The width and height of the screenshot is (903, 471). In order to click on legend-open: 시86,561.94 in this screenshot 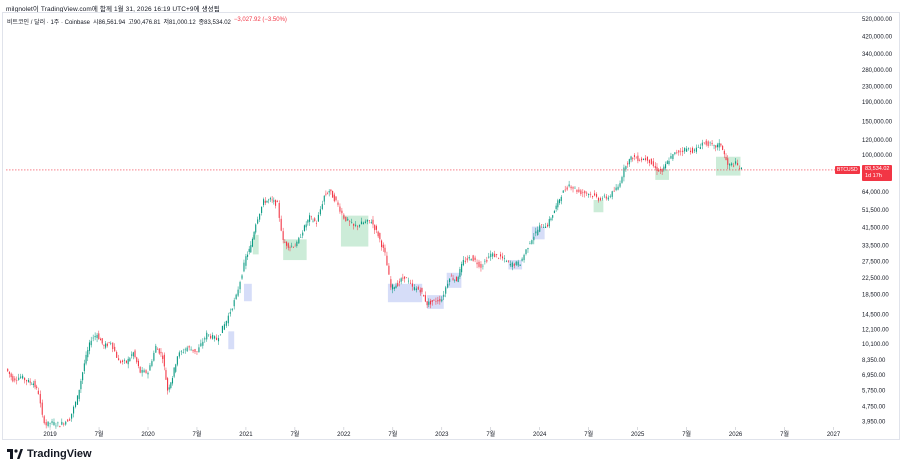, I will do `click(109, 23)`.